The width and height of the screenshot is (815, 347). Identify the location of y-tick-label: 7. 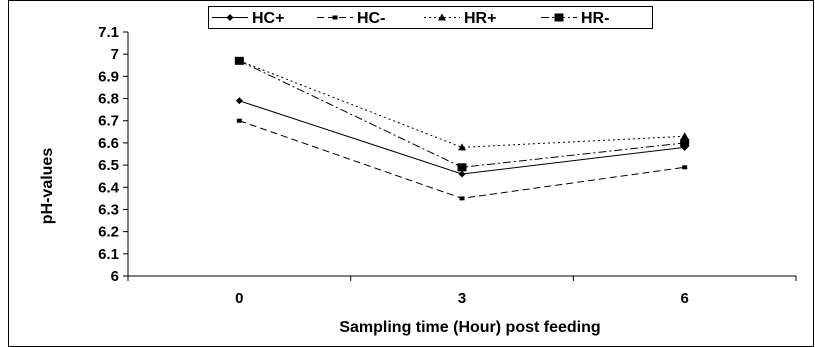
(115, 54).